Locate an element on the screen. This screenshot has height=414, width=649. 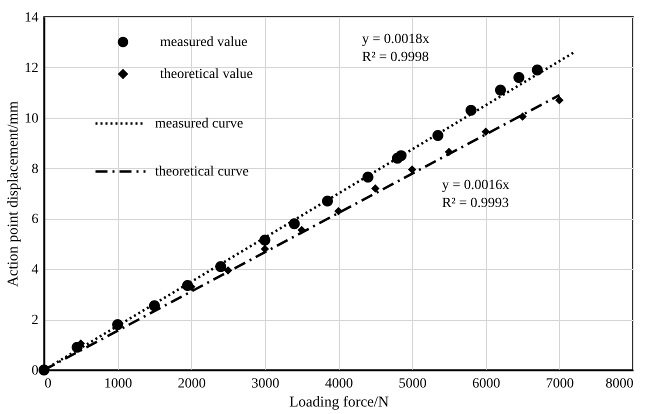
annotation: R² = 0.9993 is located at coordinates (475, 203).